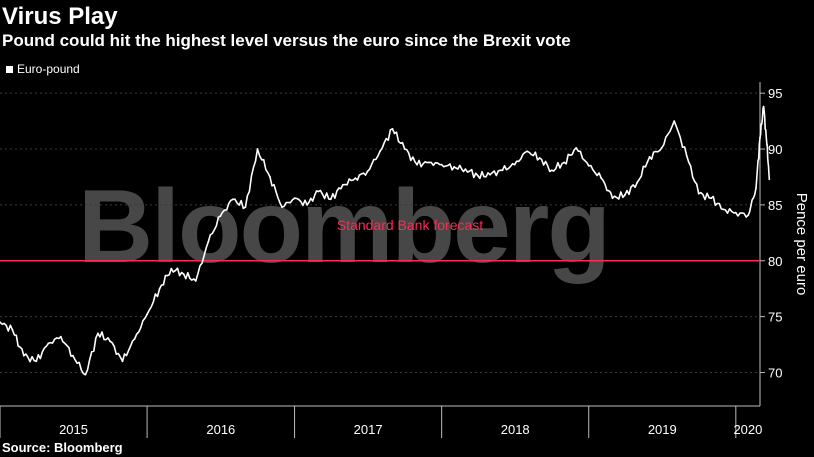  Describe the element at coordinates (380, 239) in the screenshot. I see `reference-lines: Standard Bank forecast` at that location.